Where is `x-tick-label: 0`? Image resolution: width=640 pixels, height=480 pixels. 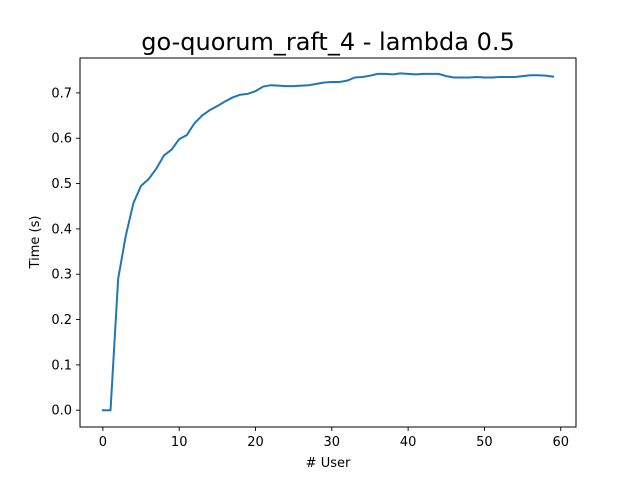 x-tick-label: 0 is located at coordinates (103, 442).